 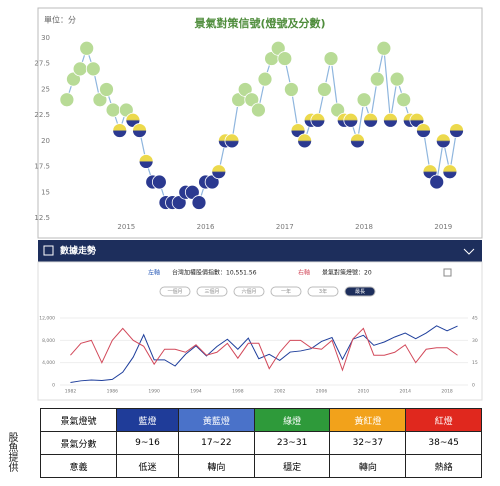 I want to click on y-tick-label: 0, so click(x=53, y=386).